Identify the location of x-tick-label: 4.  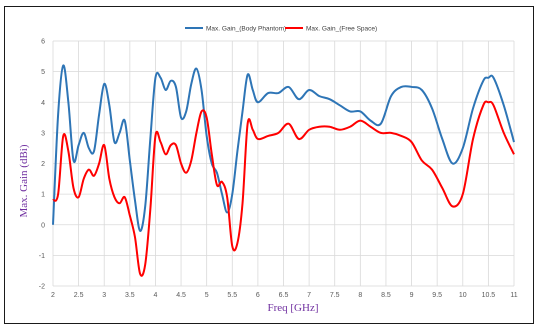
(155, 295).